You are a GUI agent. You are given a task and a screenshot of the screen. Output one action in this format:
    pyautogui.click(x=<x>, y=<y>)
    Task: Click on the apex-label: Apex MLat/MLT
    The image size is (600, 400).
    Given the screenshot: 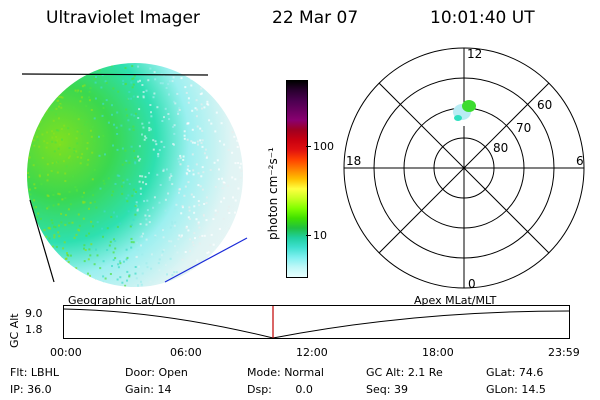 What is the action you would take?
    pyautogui.click(x=455, y=300)
    